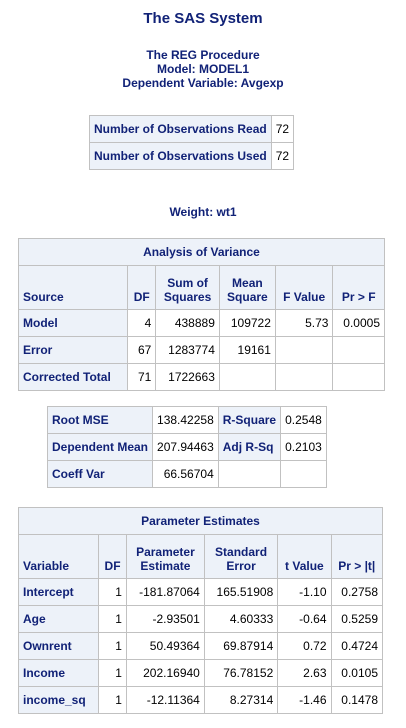  I want to click on obs-read-label: Number of Observations Read, so click(180, 129).